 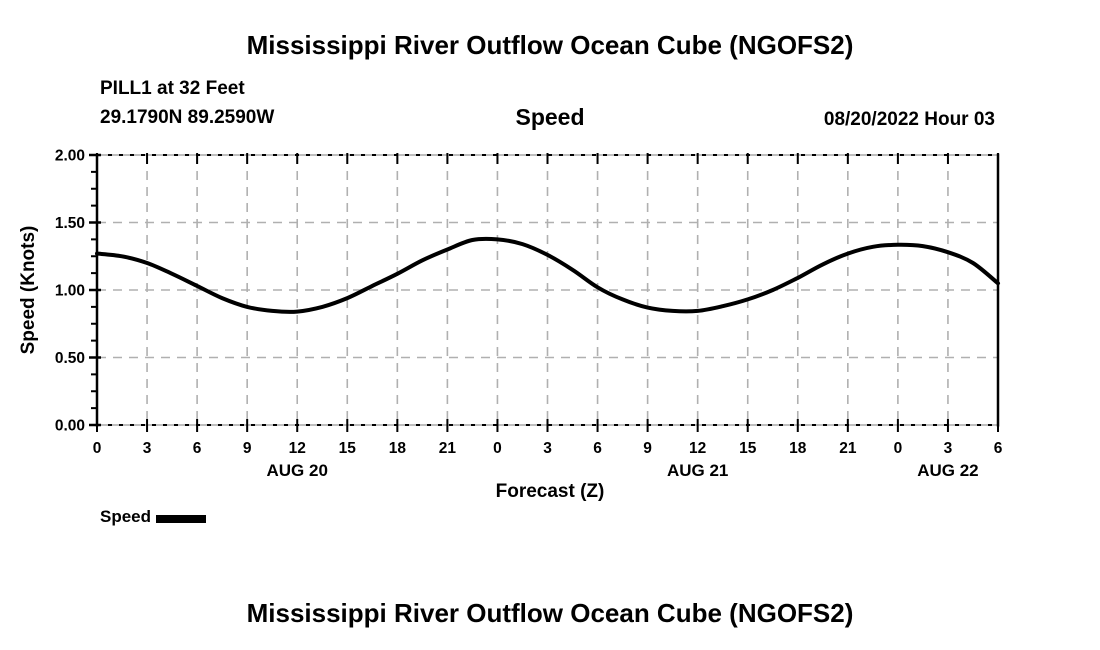 I want to click on y-tick-label: 0.50, so click(x=70, y=358).